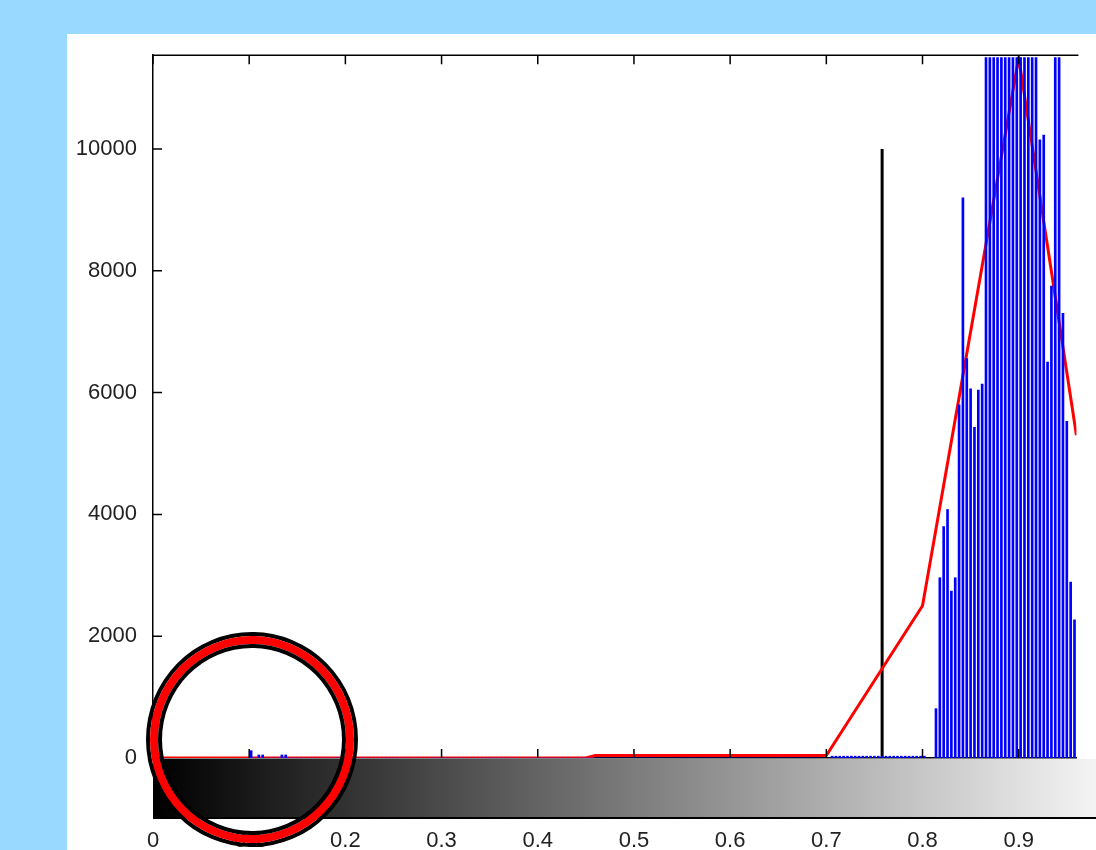  Describe the element at coordinates (634, 838) in the screenshot. I see `x-tick-label: 0.5` at that location.